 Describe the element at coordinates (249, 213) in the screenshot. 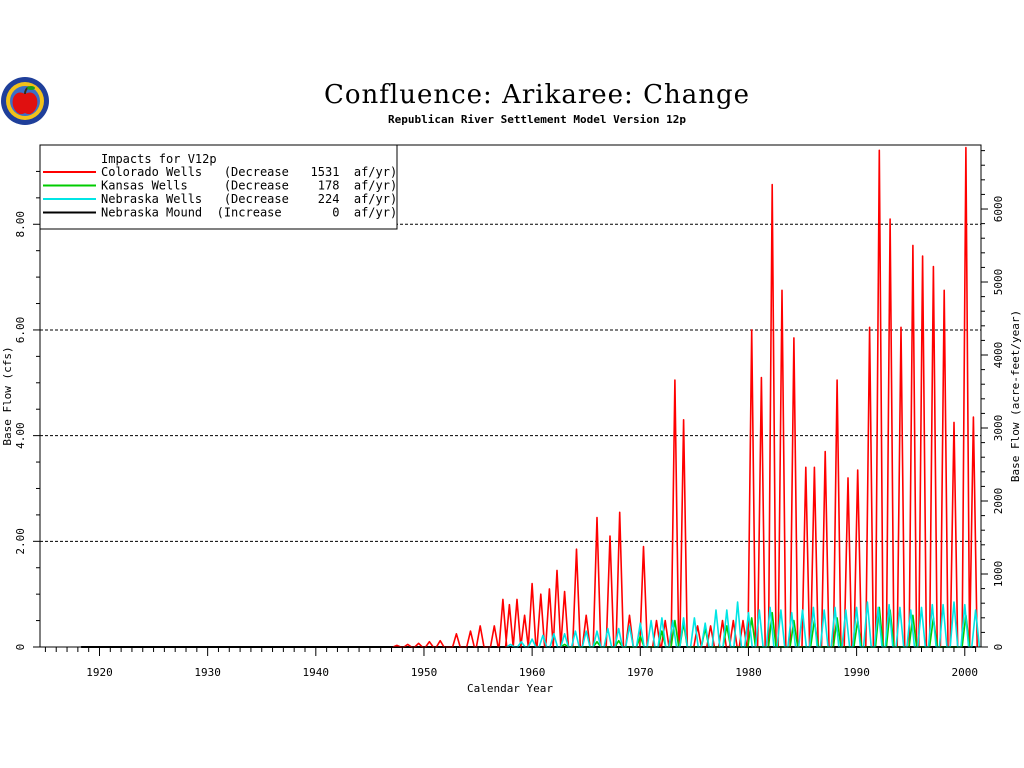

I see `legend-entry: Nebraska Mound (Increase 0 af/yr)` at that location.